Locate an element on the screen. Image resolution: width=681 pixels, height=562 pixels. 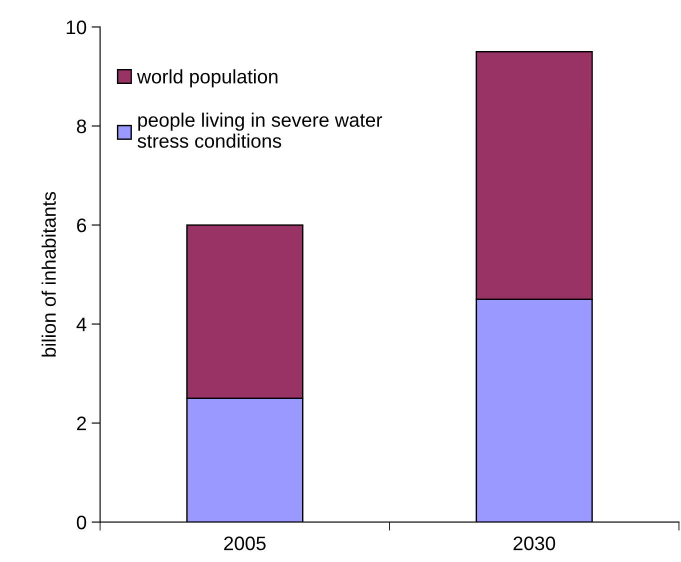
y-tick-label: 4 is located at coordinates (81, 325).